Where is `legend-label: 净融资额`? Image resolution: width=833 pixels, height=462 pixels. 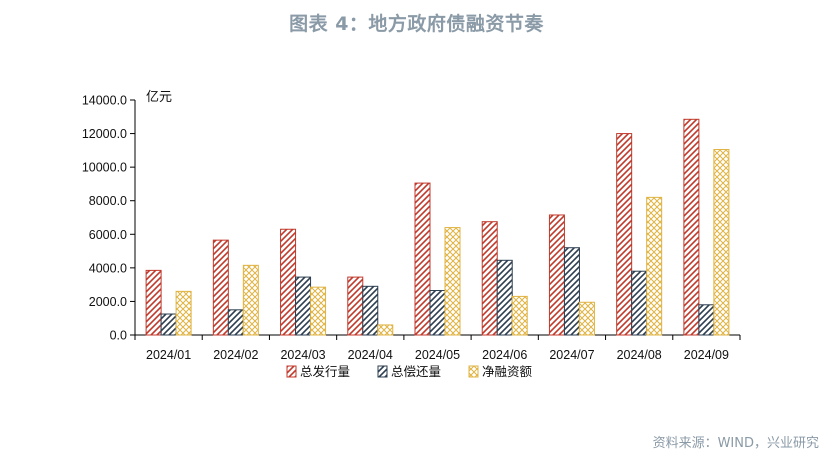
legend-label: 净融资额 is located at coordinates (507, 371).